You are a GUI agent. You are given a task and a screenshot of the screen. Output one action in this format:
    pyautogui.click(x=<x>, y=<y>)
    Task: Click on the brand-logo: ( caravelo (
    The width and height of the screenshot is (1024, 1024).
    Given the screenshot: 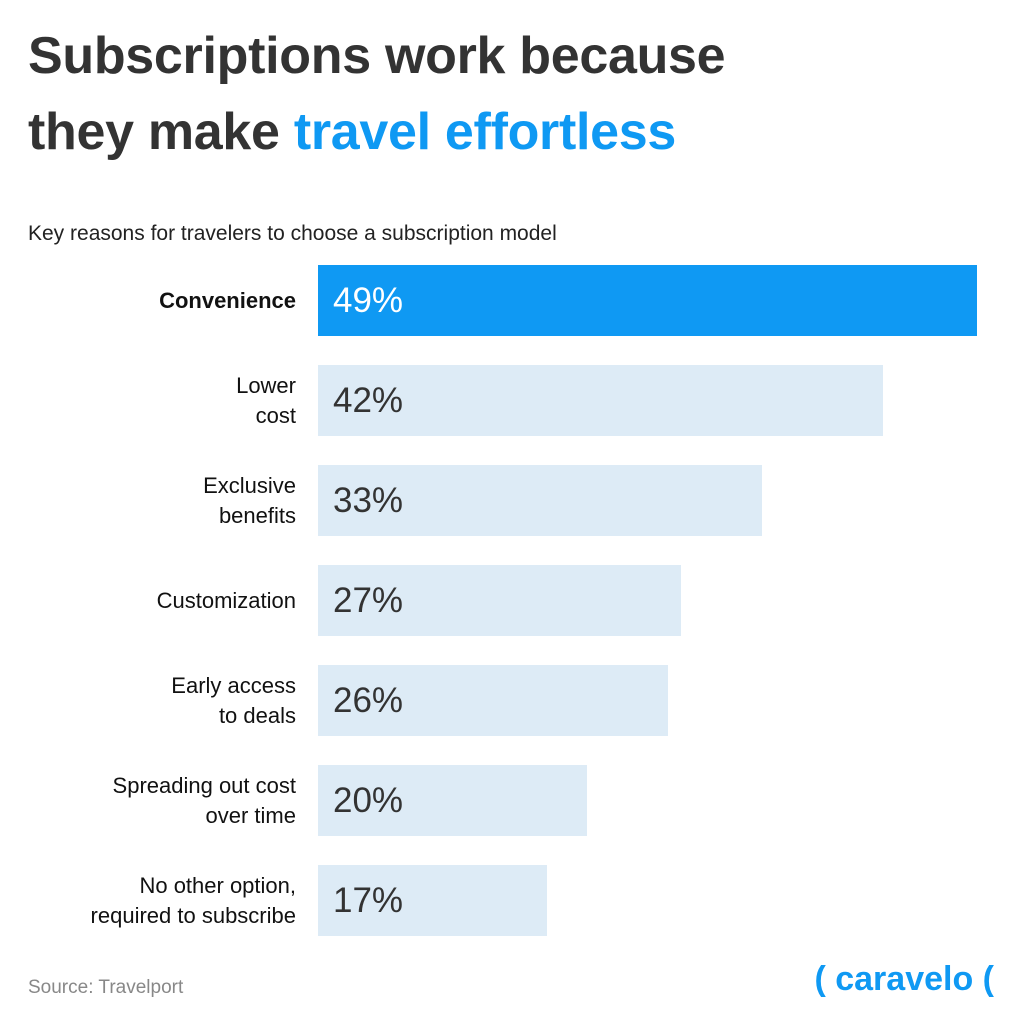 What is the action you would take?
    pyautogui.click(x=904, y=979)
    